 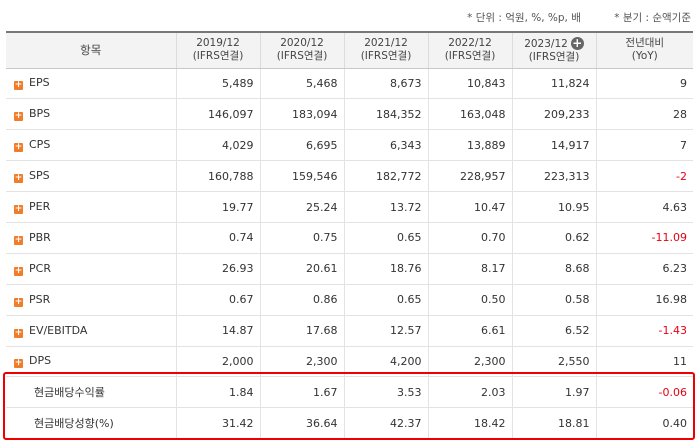 What do you see at coordinates (301, 392) in the screenshot?
I see `value-cell: 1.67` at bounding box center [301, 392].